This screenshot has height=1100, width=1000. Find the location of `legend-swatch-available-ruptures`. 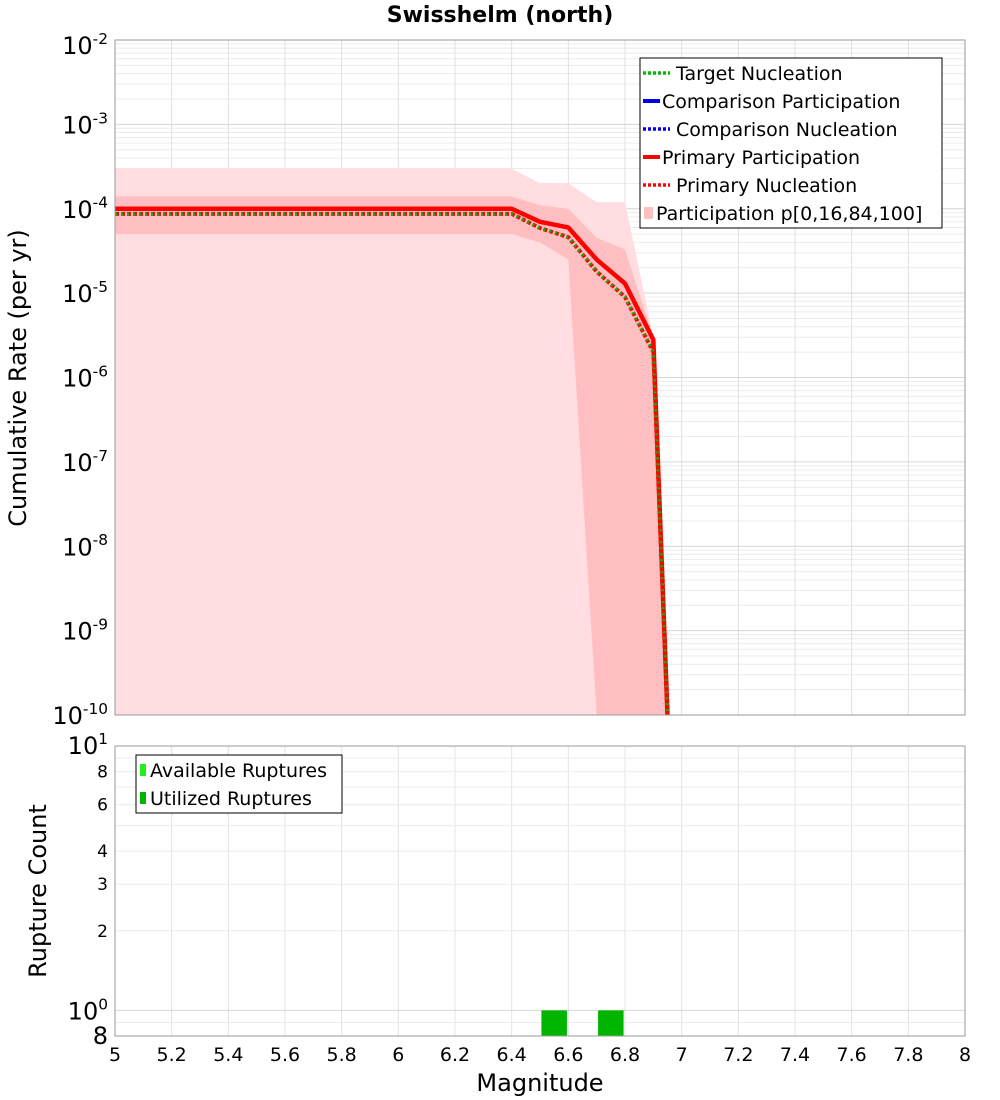

legend-swatch-available-ruptures is located at coordinates (143, 770).